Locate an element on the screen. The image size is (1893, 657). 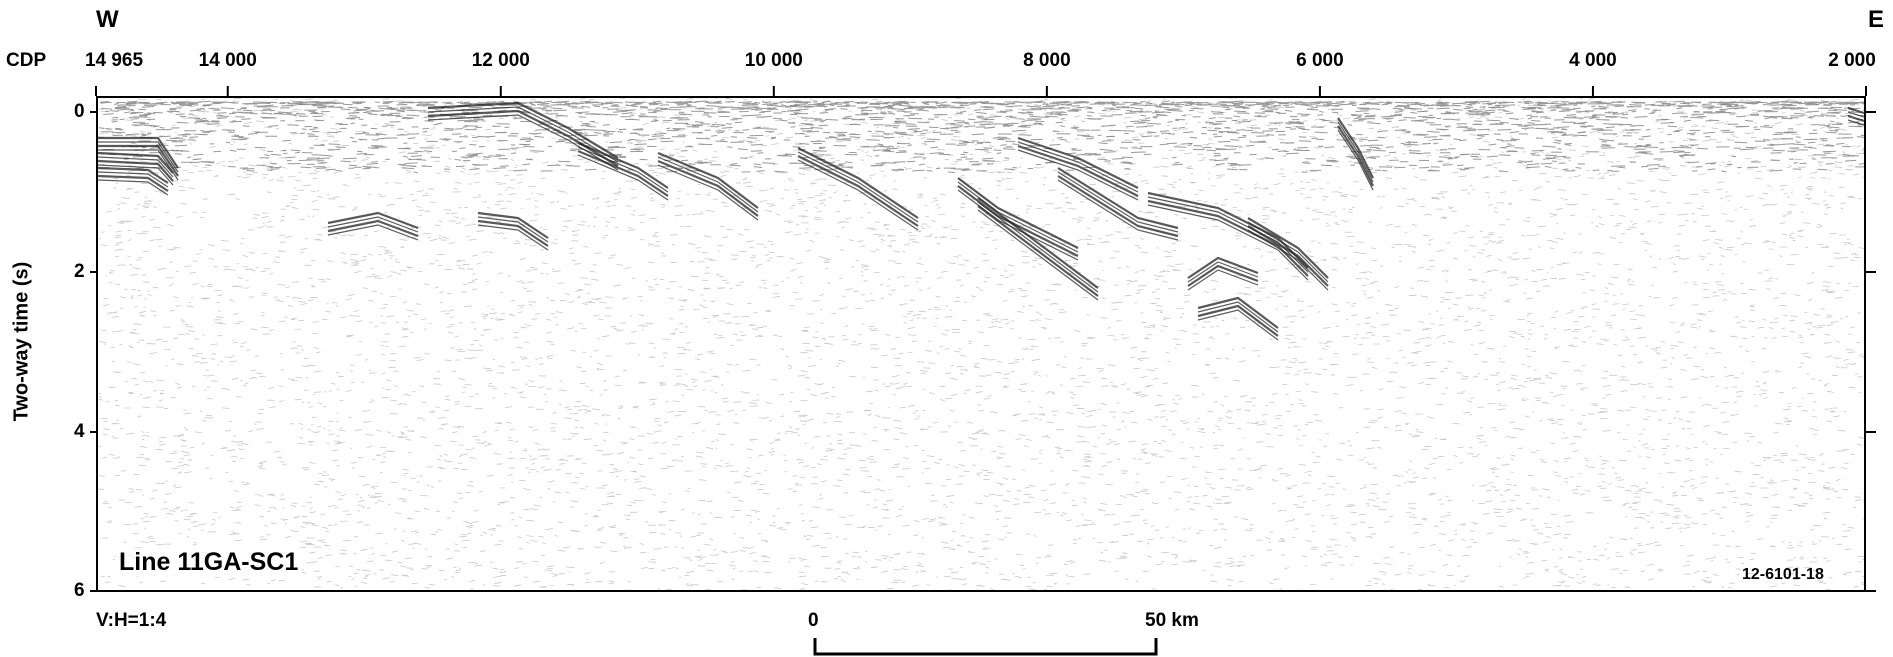
scale-bar-start-label: 0 is located at coordinates (813, 620).